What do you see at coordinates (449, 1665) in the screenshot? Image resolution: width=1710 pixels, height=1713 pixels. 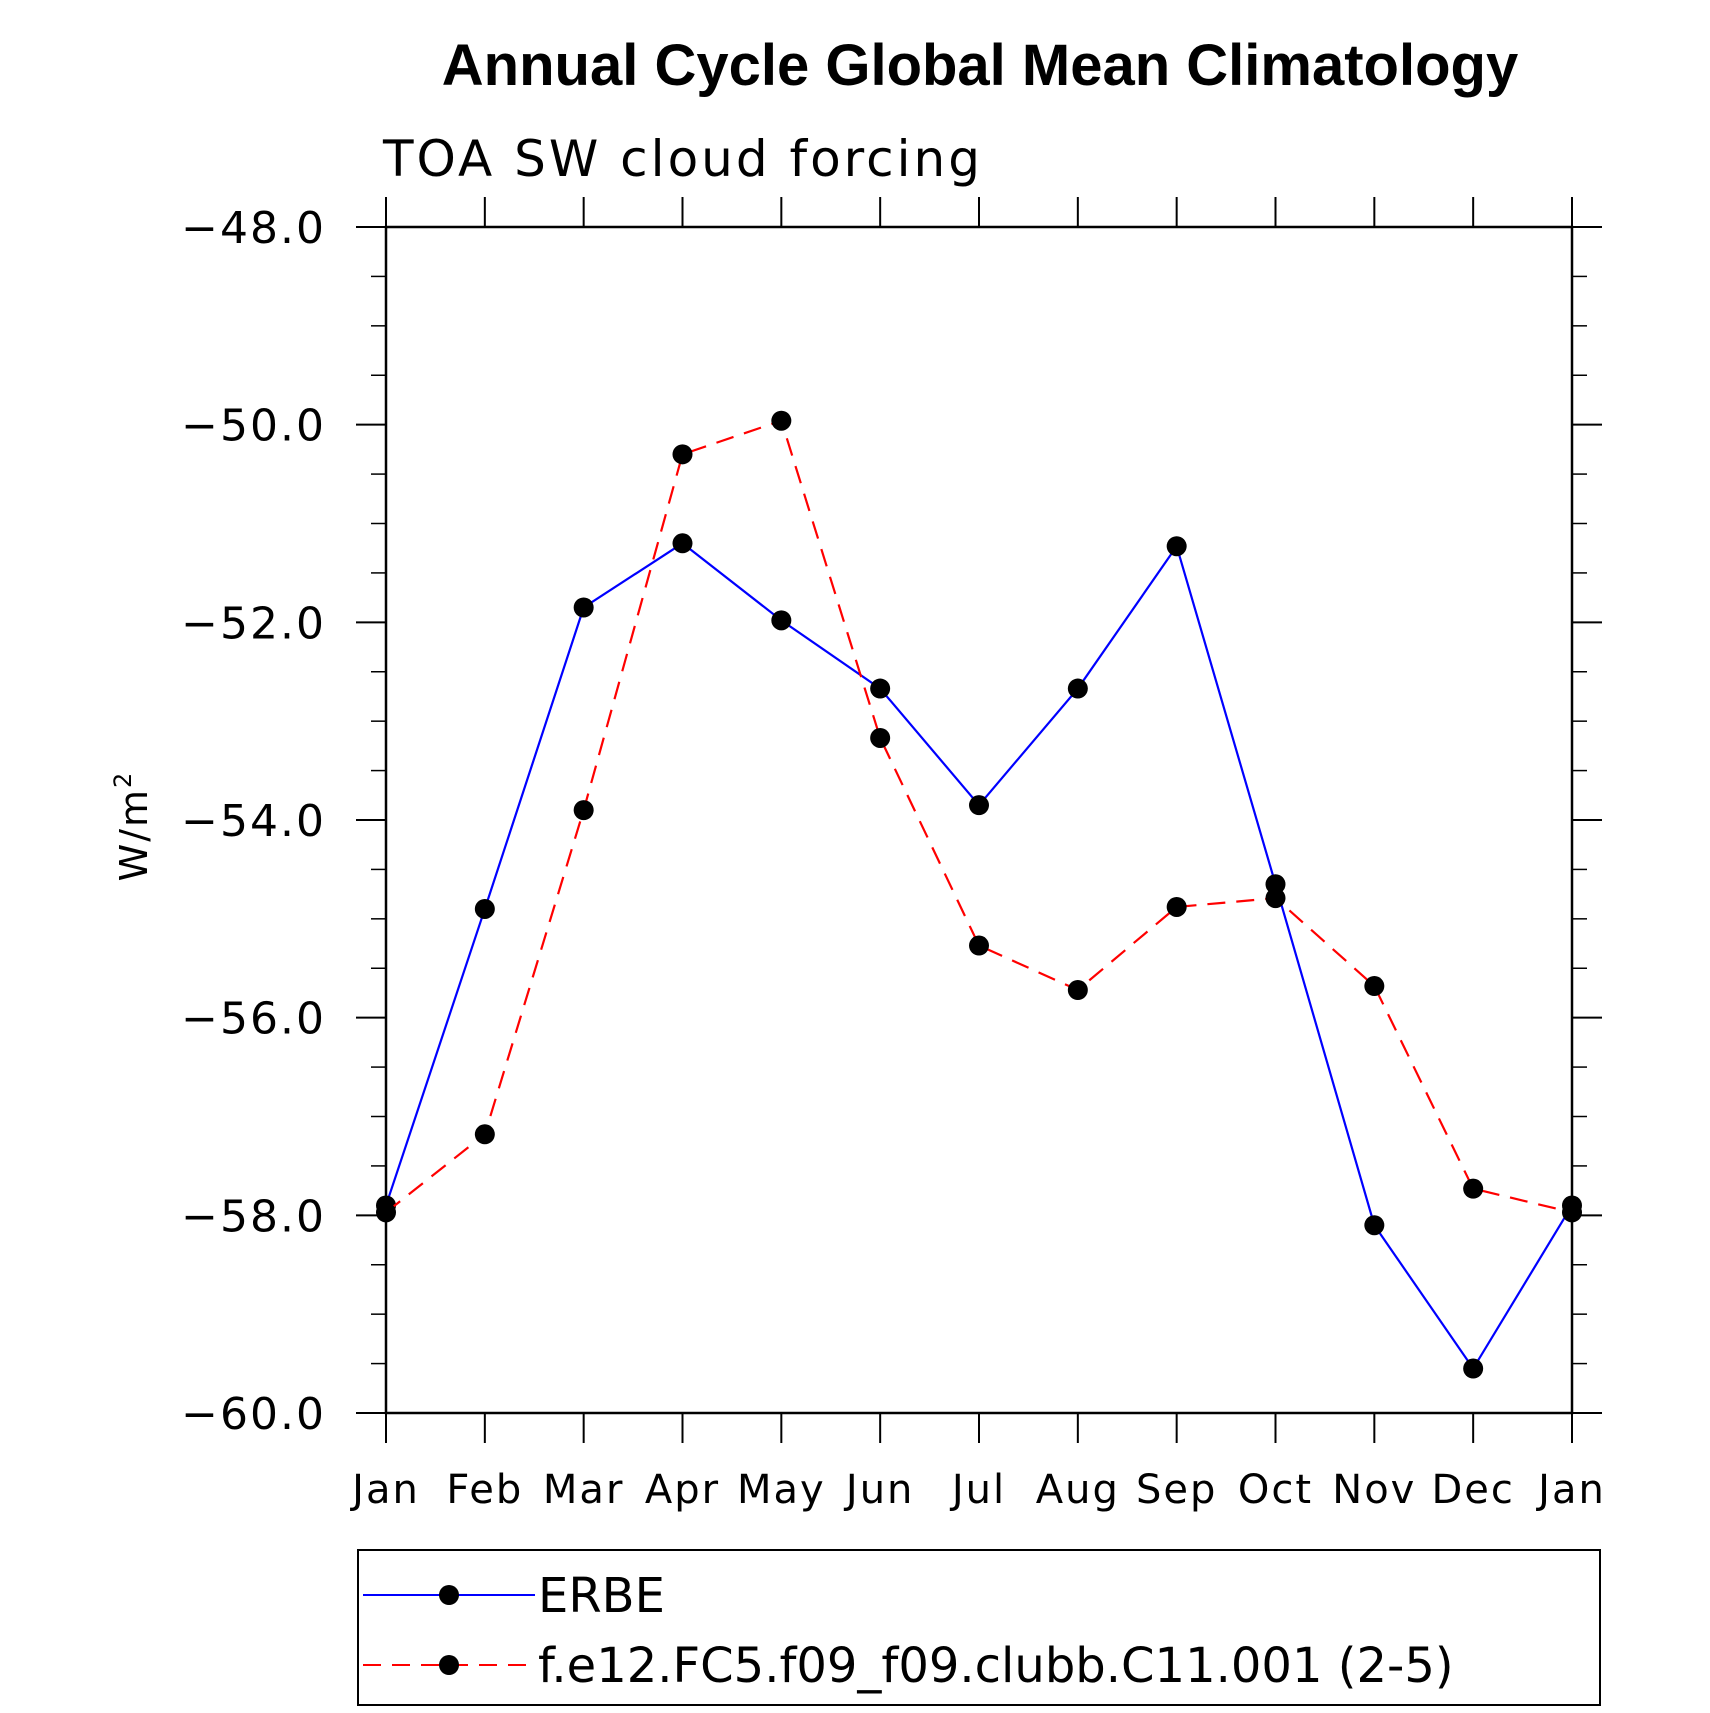 I see `legend-model-marker` at bounding box center [449, 1665].